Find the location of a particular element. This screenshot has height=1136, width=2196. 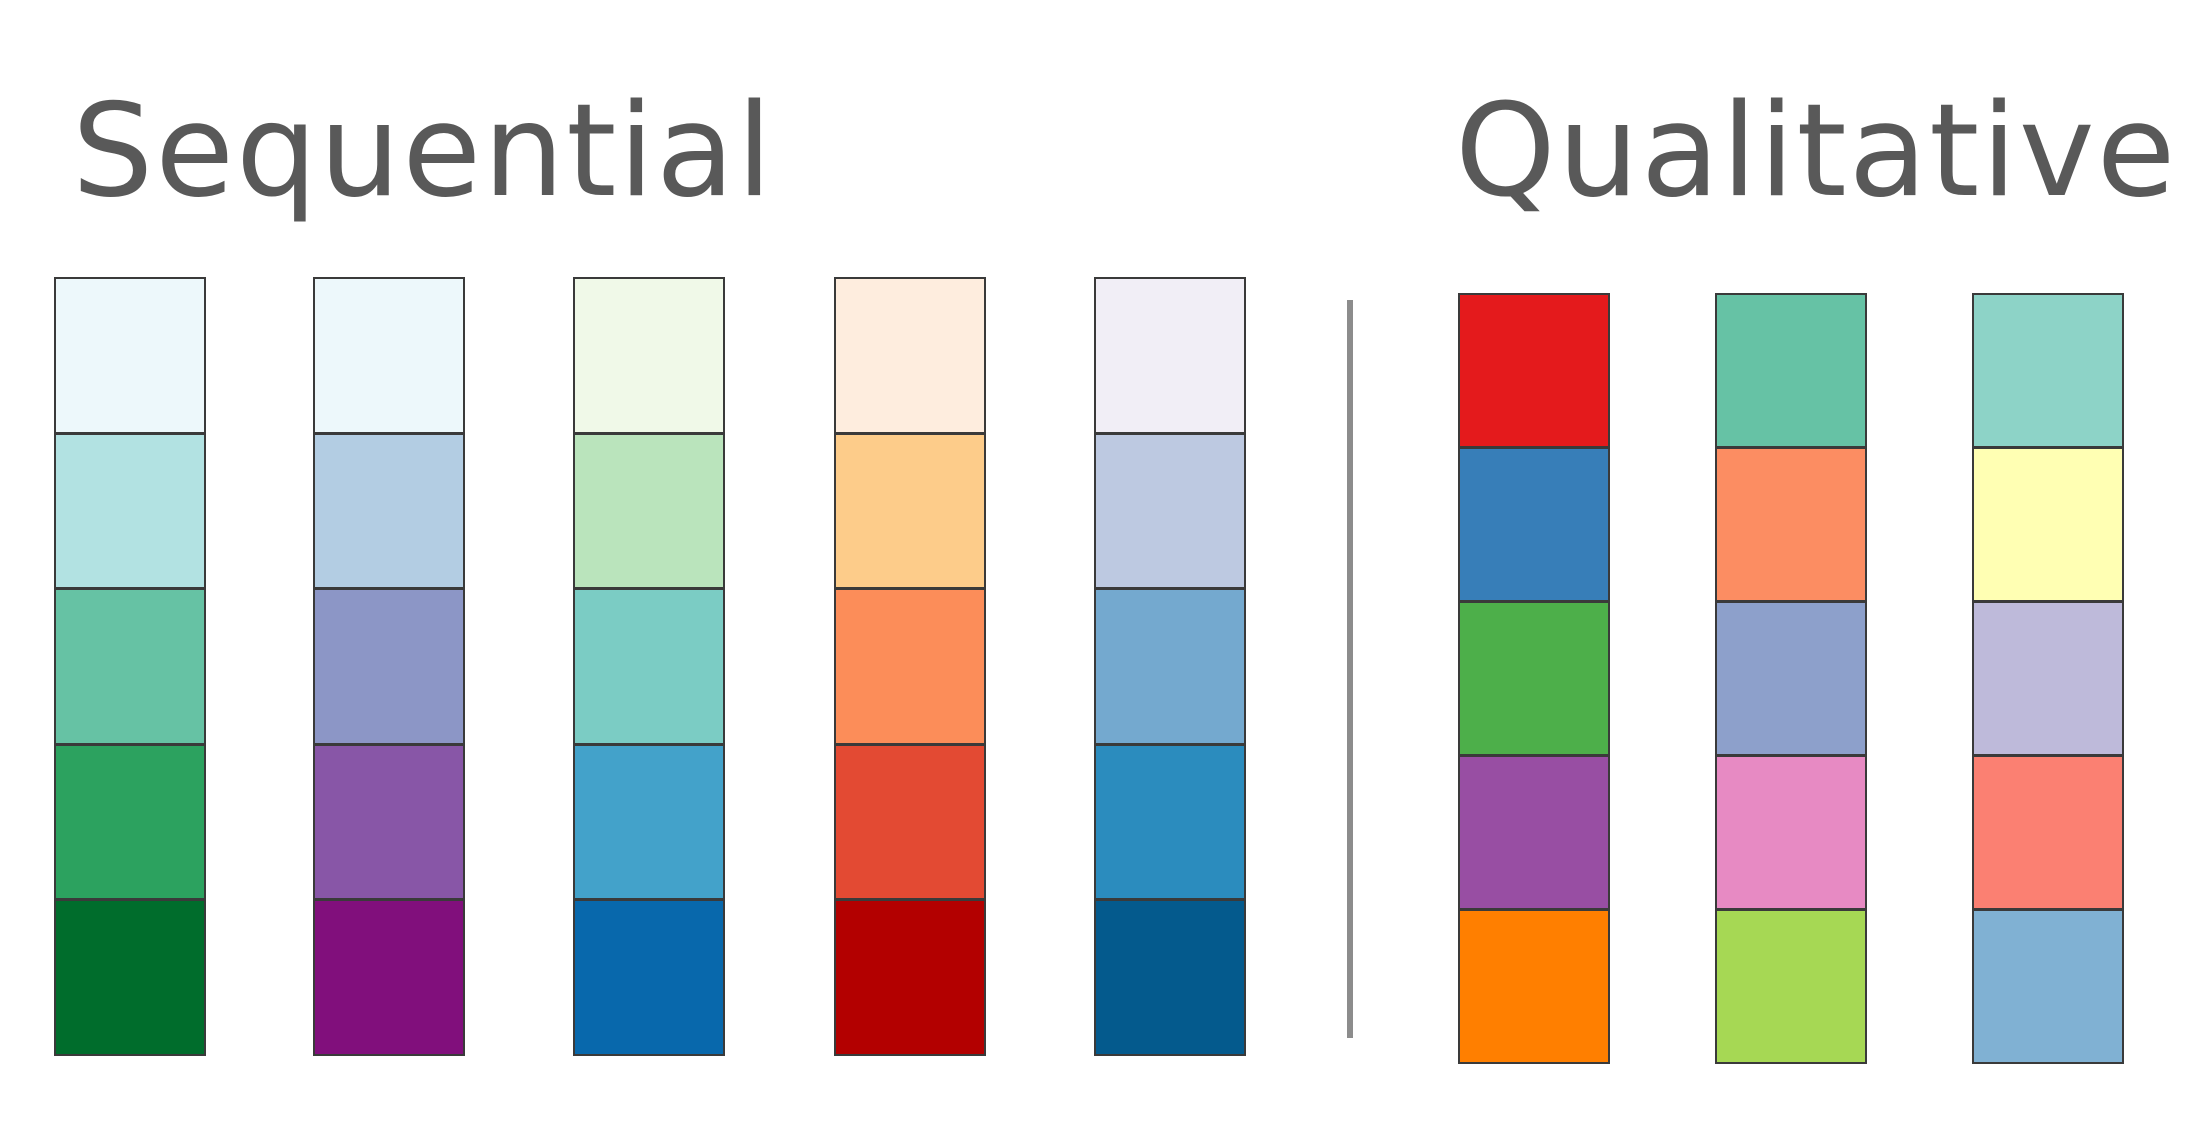

qualitative-heading: Qualitative is located at coordinates (1816, 151).